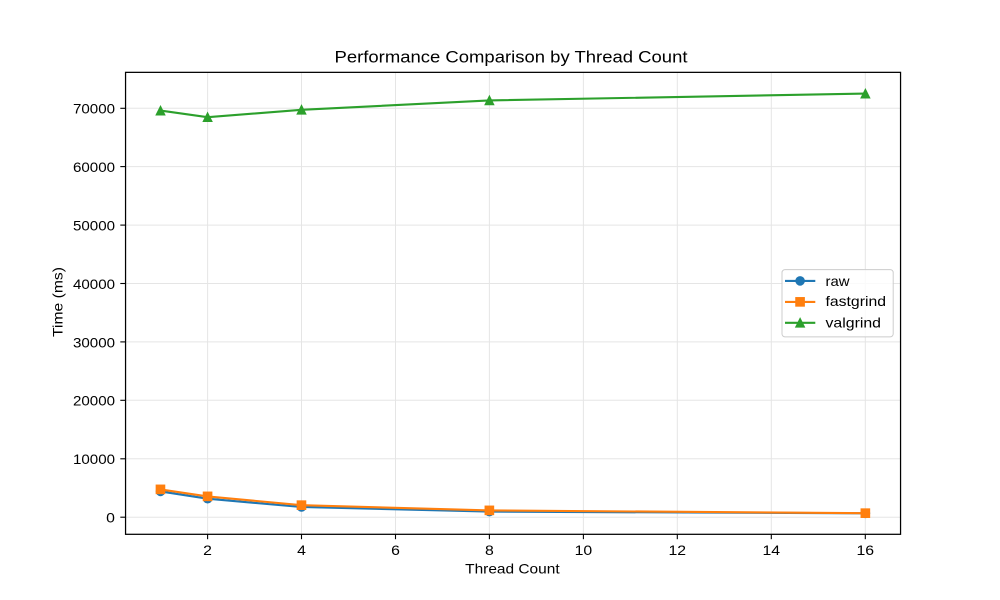  I want to click on svg-text: 6, so click(395, 550).